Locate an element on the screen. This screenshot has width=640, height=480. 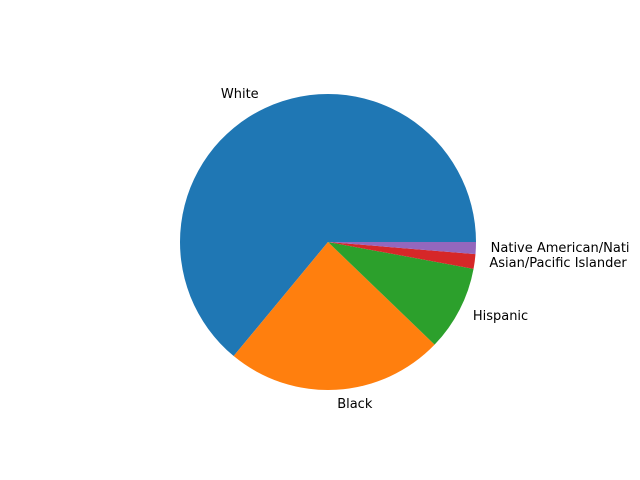
pie-slice-hispanic is located at coordinates (401, 293).